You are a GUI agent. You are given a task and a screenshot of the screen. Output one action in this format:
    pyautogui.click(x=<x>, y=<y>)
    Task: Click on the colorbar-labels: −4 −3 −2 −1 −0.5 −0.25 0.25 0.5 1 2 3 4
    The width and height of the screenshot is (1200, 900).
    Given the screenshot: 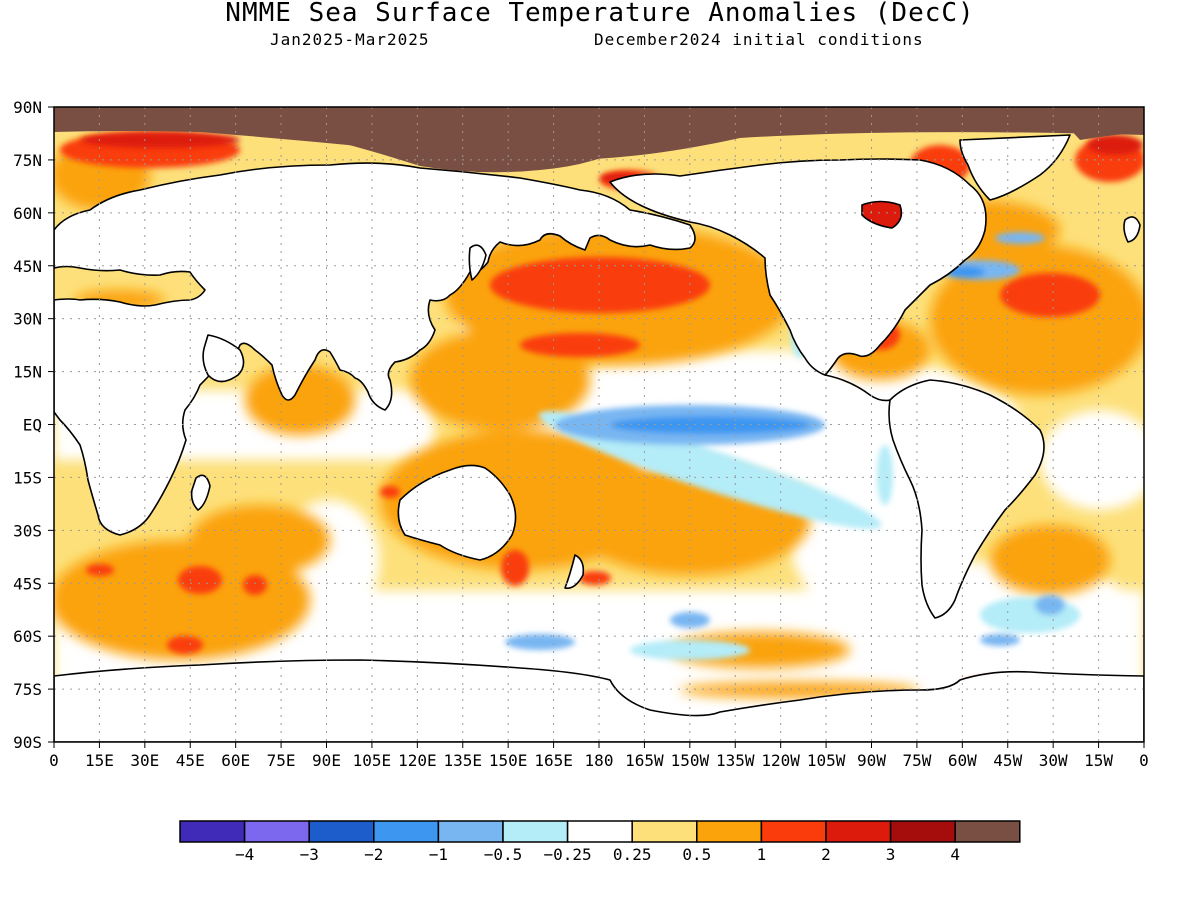 What is the action you would take?
    pyautogui.click(x=597, y=854)
    